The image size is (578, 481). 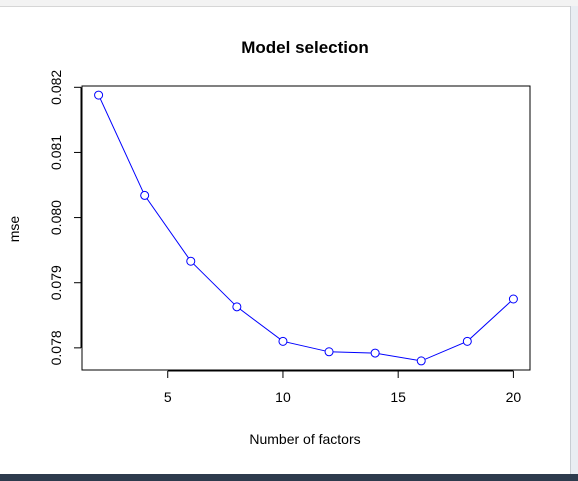 I want to click on y-tick-label: 0.079, so click(x=56, y=282).